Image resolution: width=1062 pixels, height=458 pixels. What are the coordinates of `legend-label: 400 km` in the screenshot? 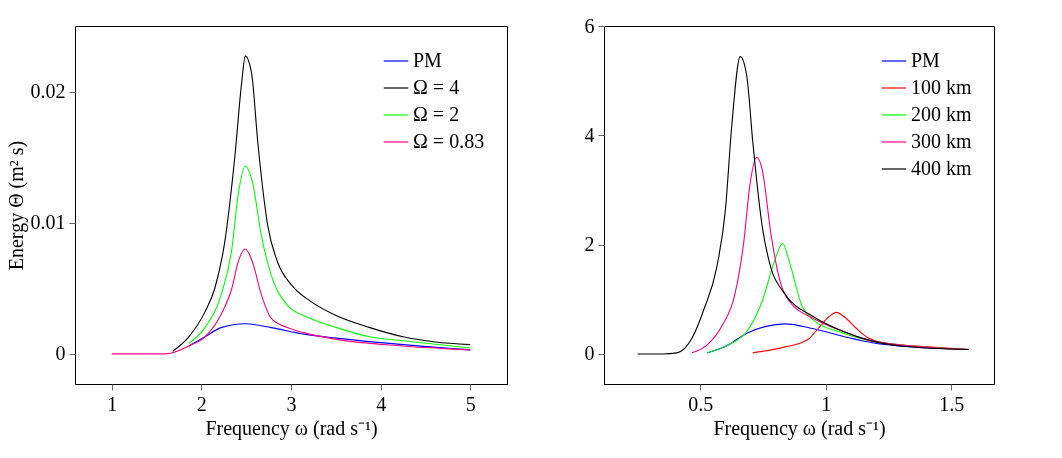 It's located at (941, 168).